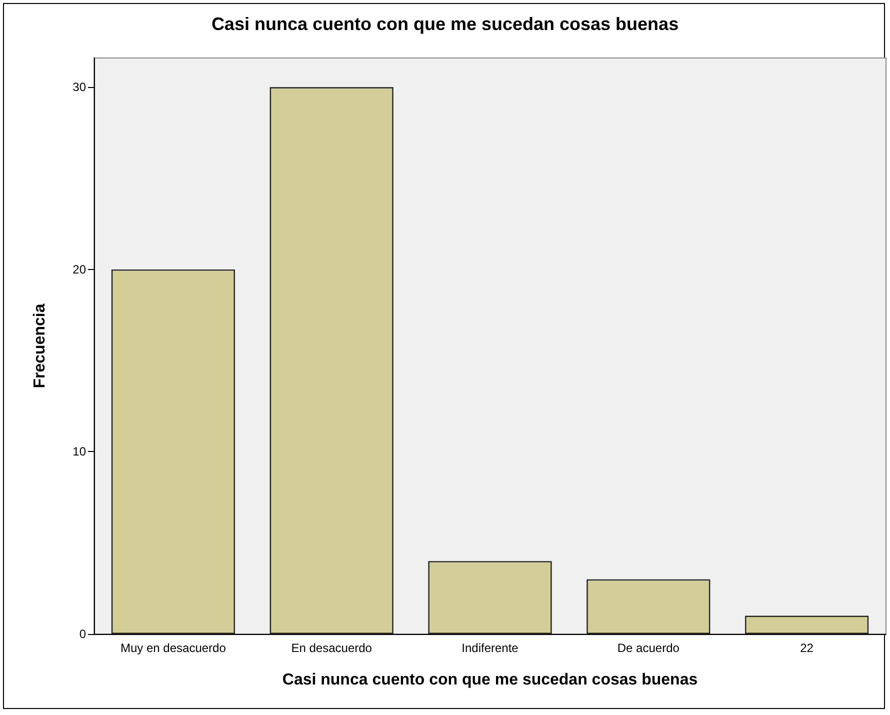 The width and height of the screenshot is (890, 715). Describe the element at coordinates (82, 634) in the screenshot. I see `y-tick-label: 0` at that location.